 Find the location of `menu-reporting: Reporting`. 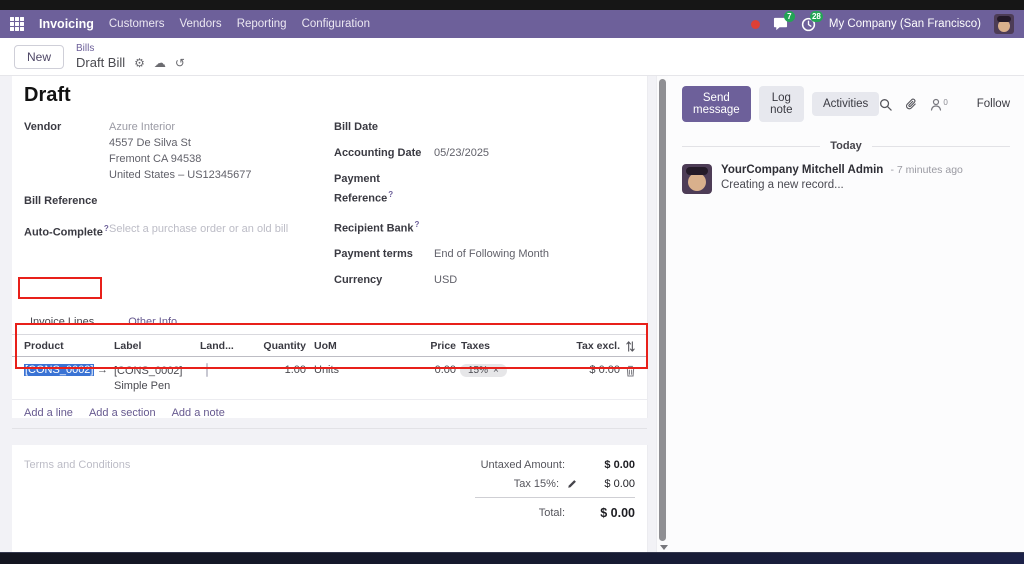

menu-reporting: Reporting is located at coordinates (261, 24).